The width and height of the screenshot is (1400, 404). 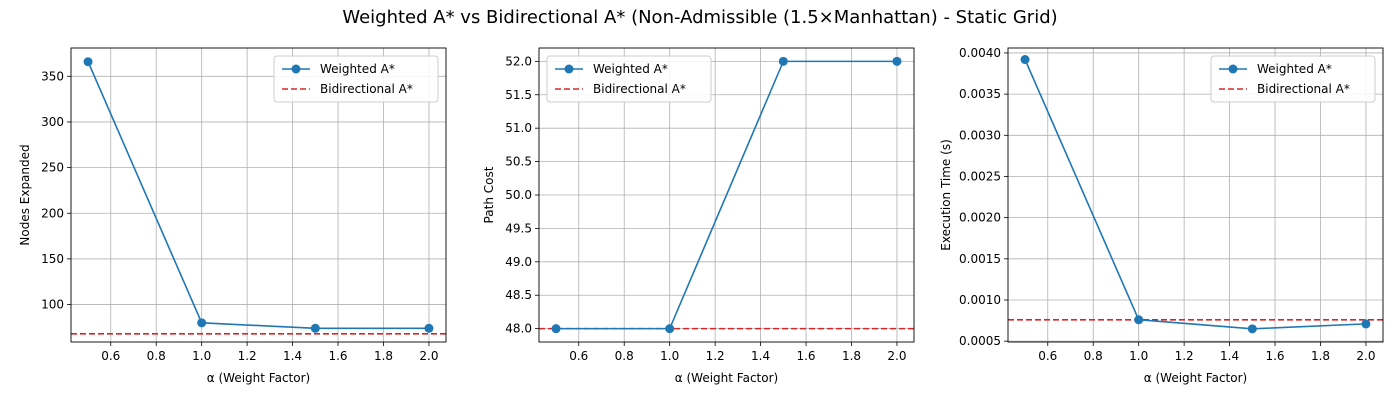 What do you see at coordinates (980, 218) in the screenshot?
I see `y-tick-label: 0.0020` at bounding box center [980, 218].